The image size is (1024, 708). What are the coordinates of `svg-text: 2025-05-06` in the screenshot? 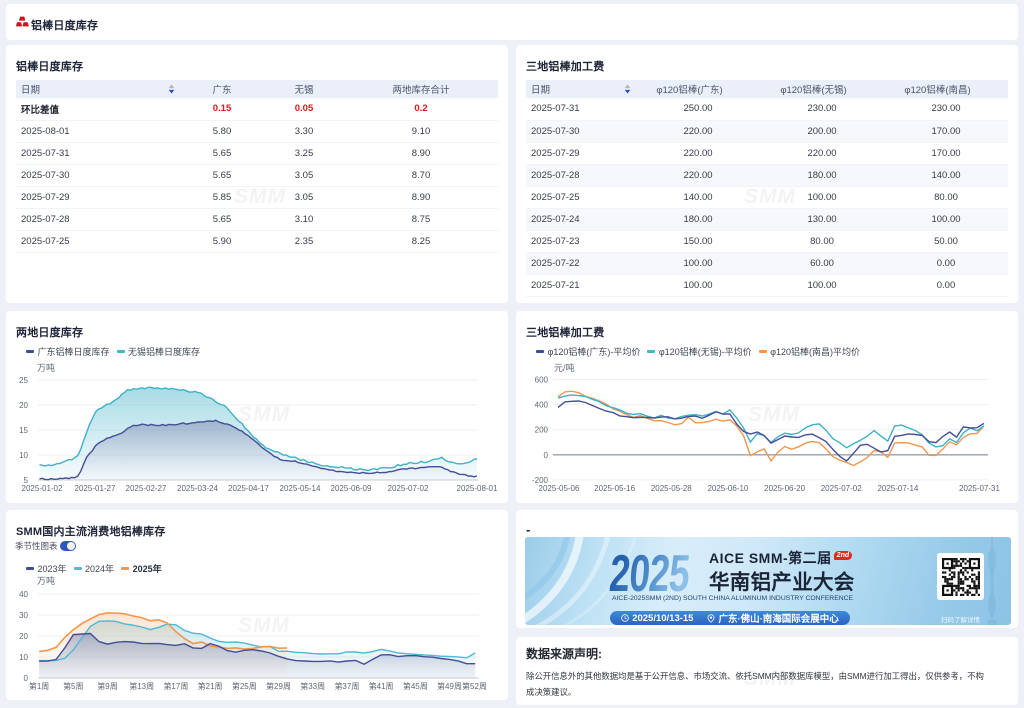 It's located at (559, 488).